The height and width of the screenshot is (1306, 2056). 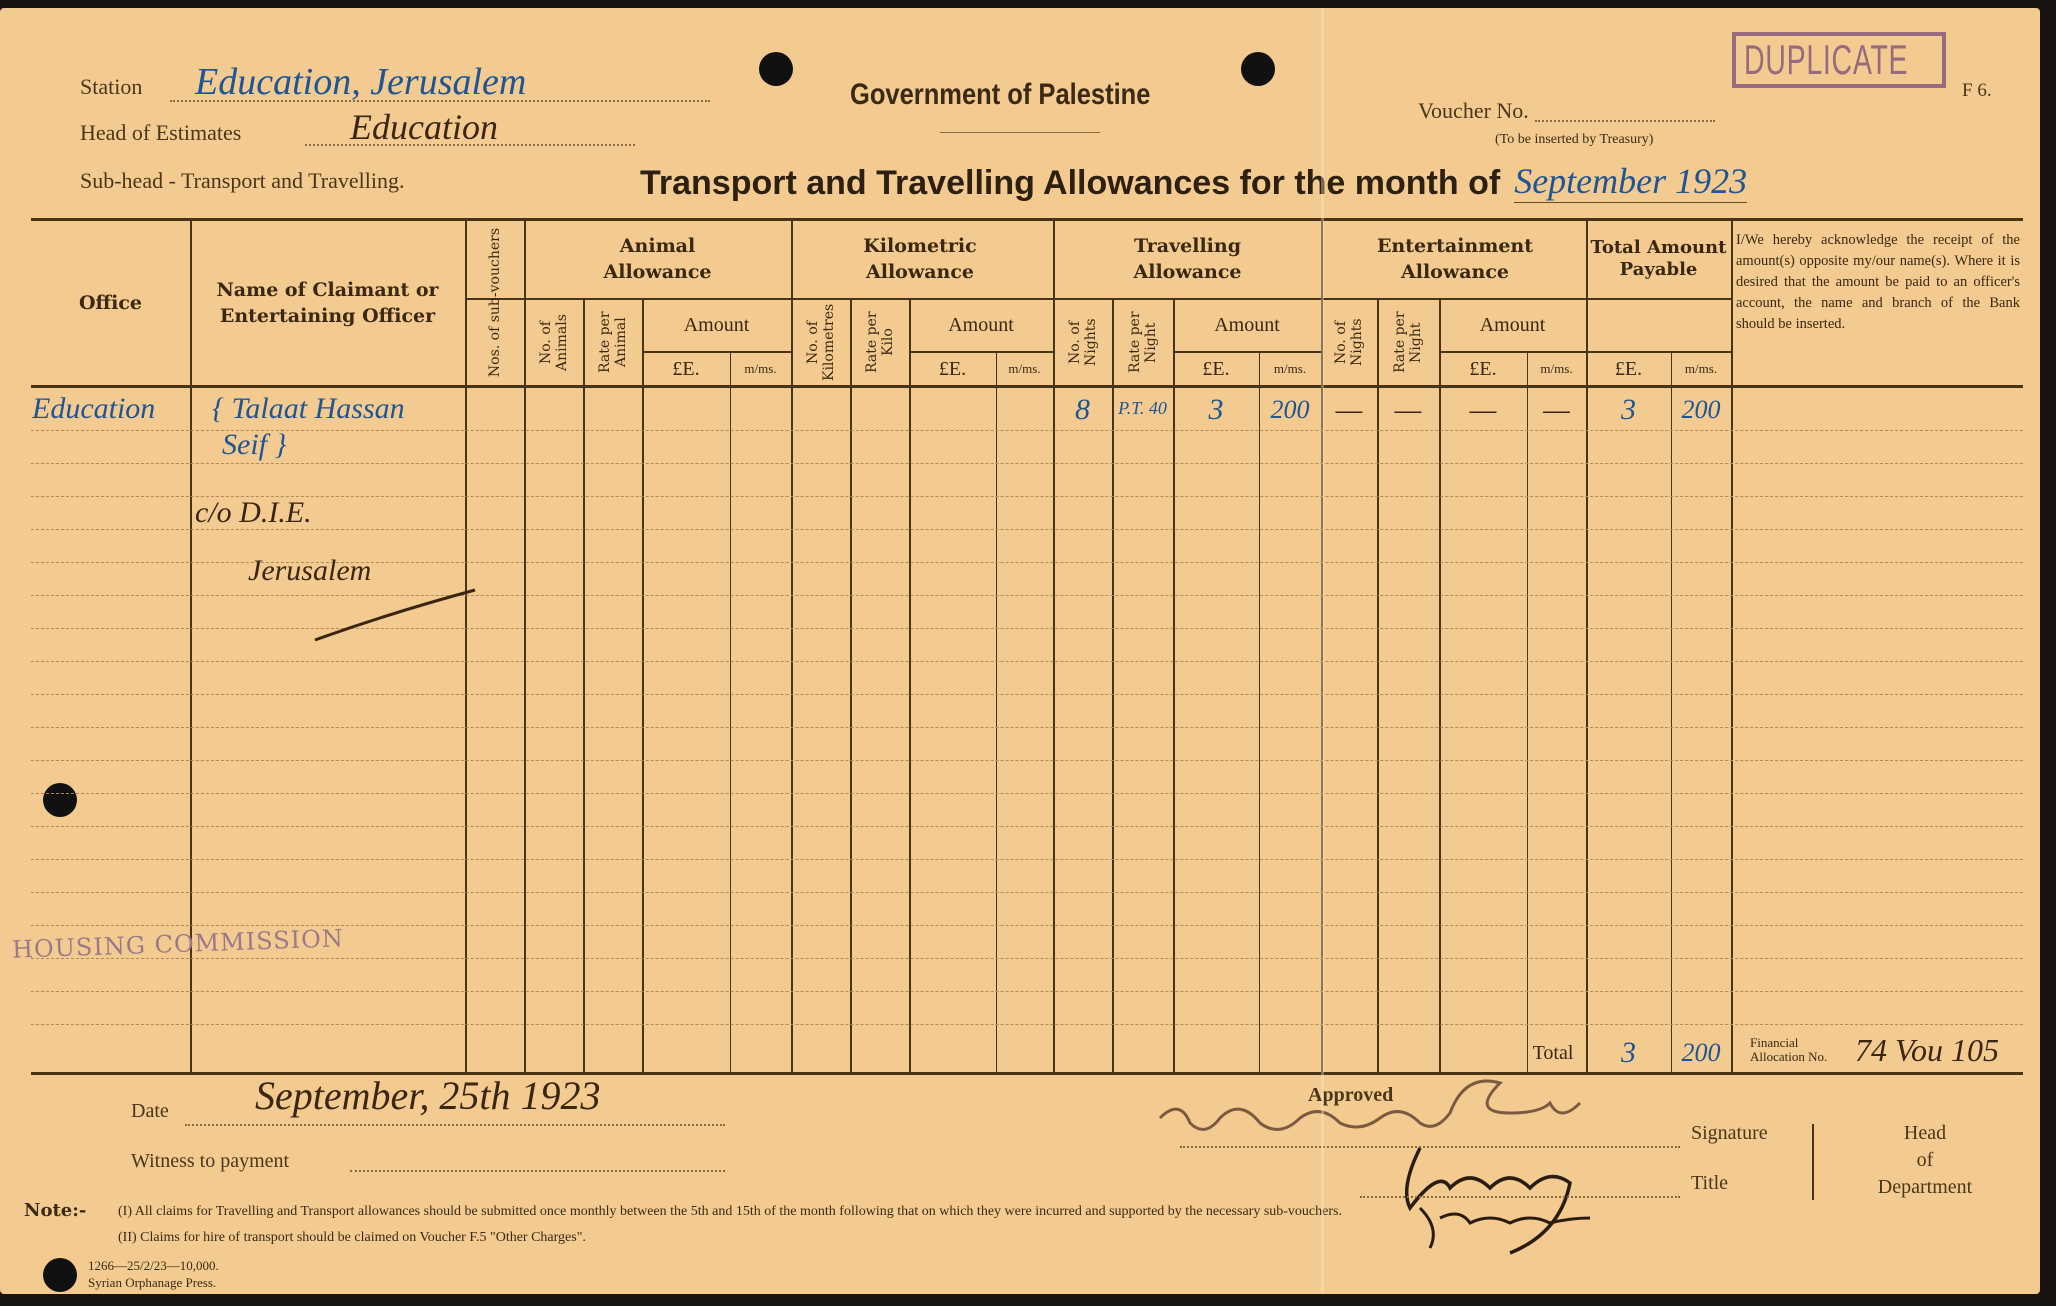 I want to click on total-header-rule, so click(x=1658, y=299).